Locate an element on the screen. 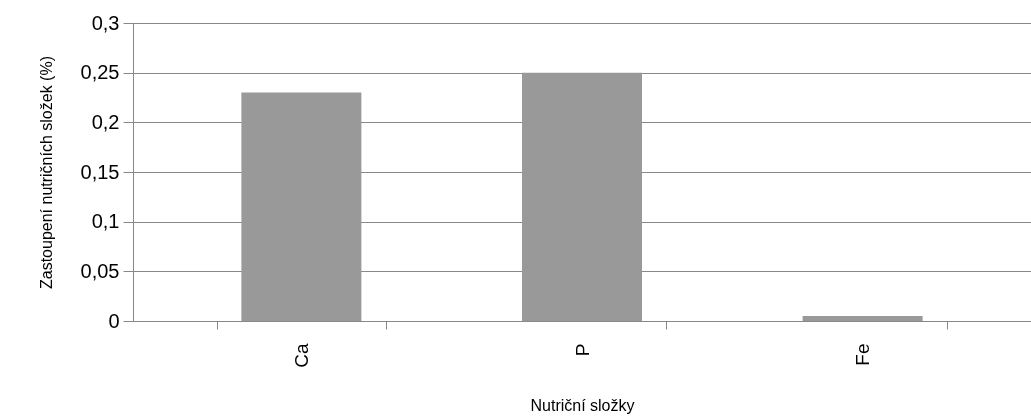 The width and height of the screenshot is (1031, 419). x-tick-label: Fe is located at coordinates (863, 354).